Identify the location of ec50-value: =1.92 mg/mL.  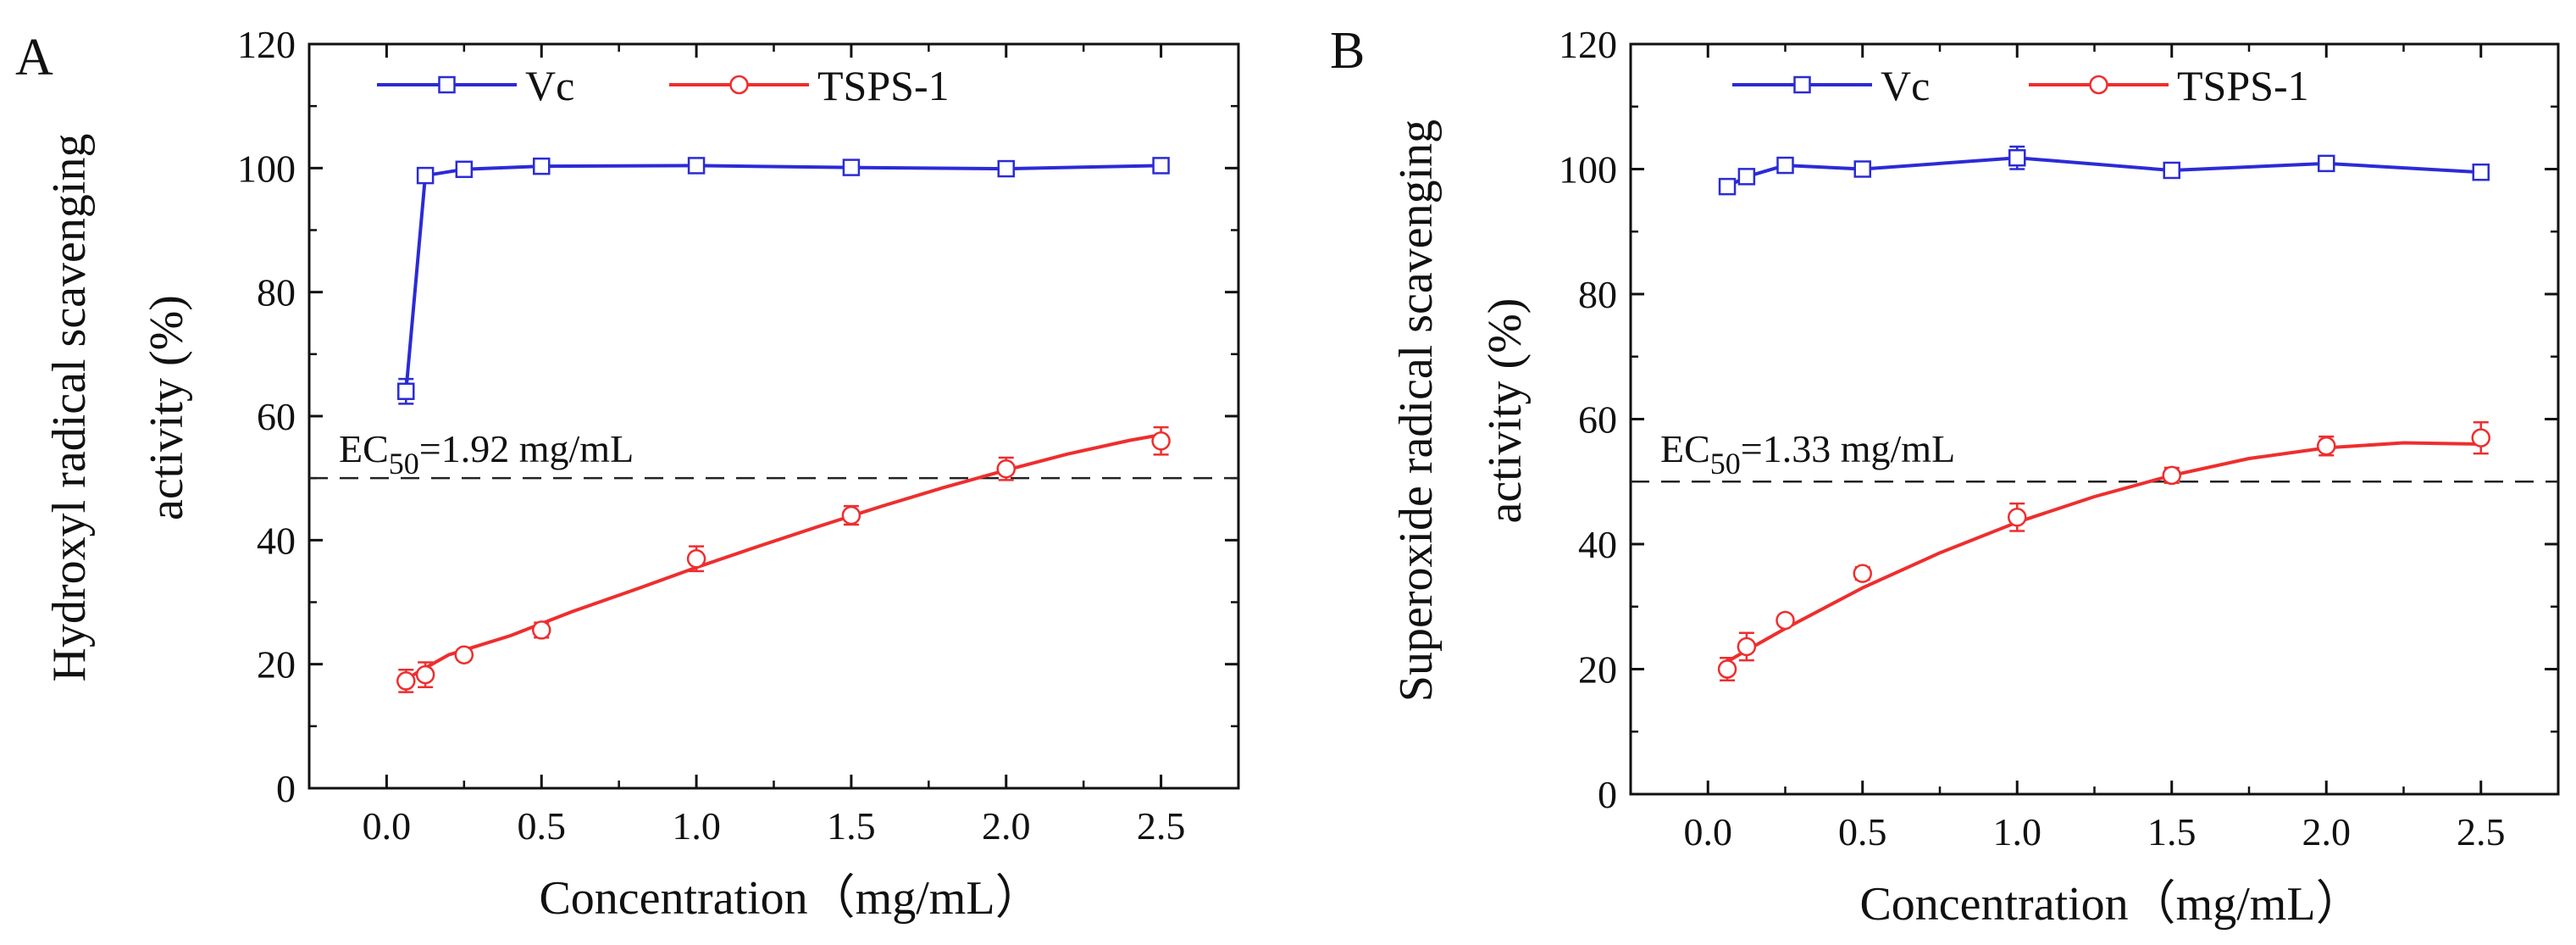
(526, 449).